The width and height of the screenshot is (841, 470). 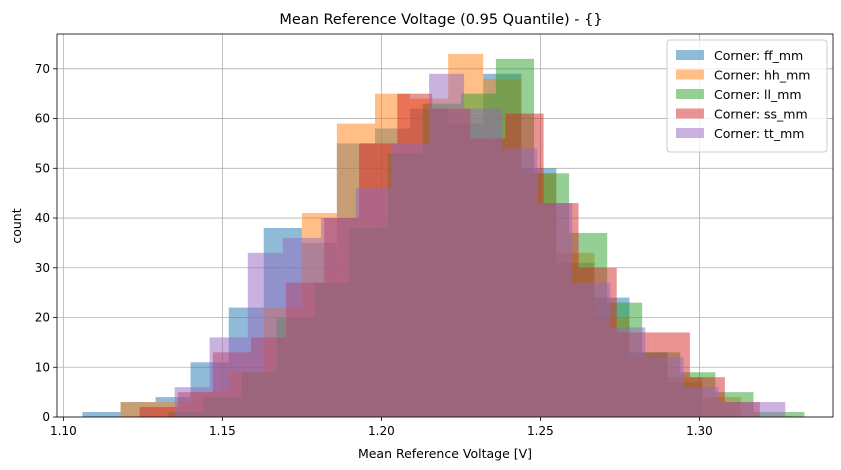 What do you see at coordinates (445, 453) in the screenshot?
I see `x-axis-label: Mean Reference Voltage [V]` at bounding box center [445, 453].